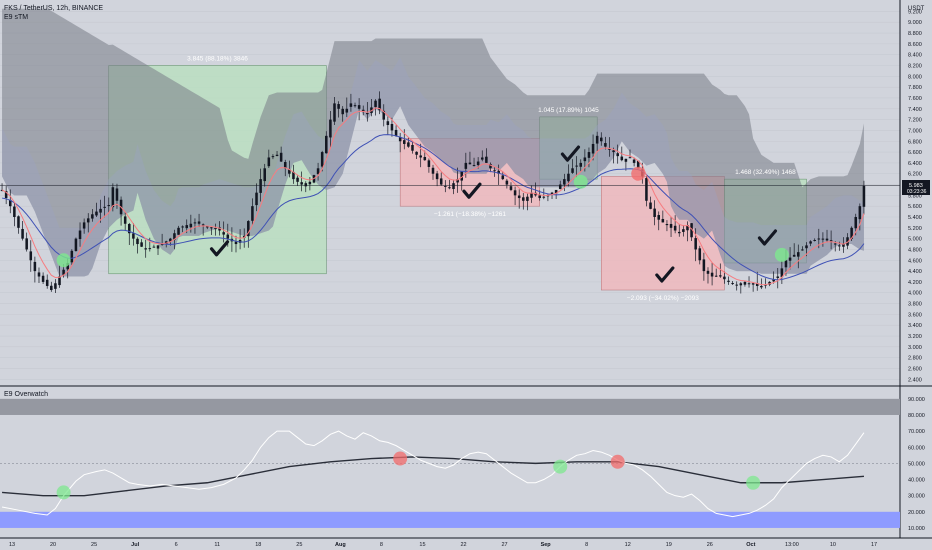 Image resolution: width=932 pixels, height=550 pixels. I want to click on range-label: 1.045 (17.89%) 1045, so click(568, 110).